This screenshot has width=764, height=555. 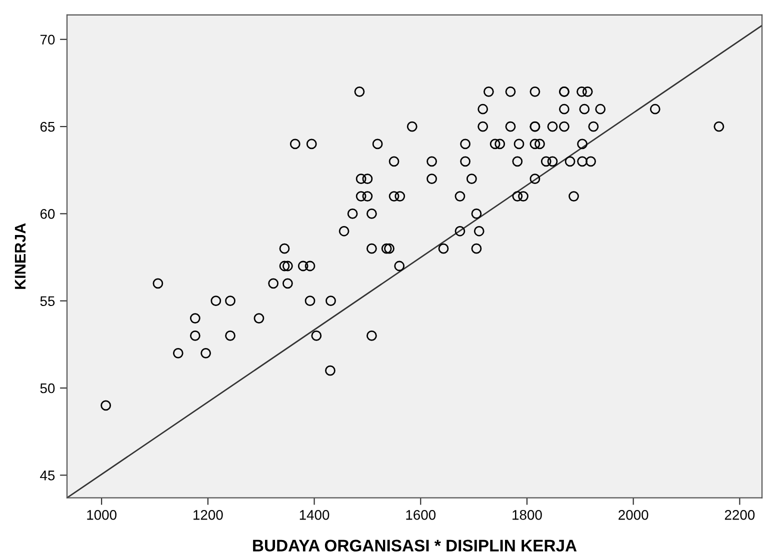 I want to click on y-tick-label: 45, so click(x=47, y=475).